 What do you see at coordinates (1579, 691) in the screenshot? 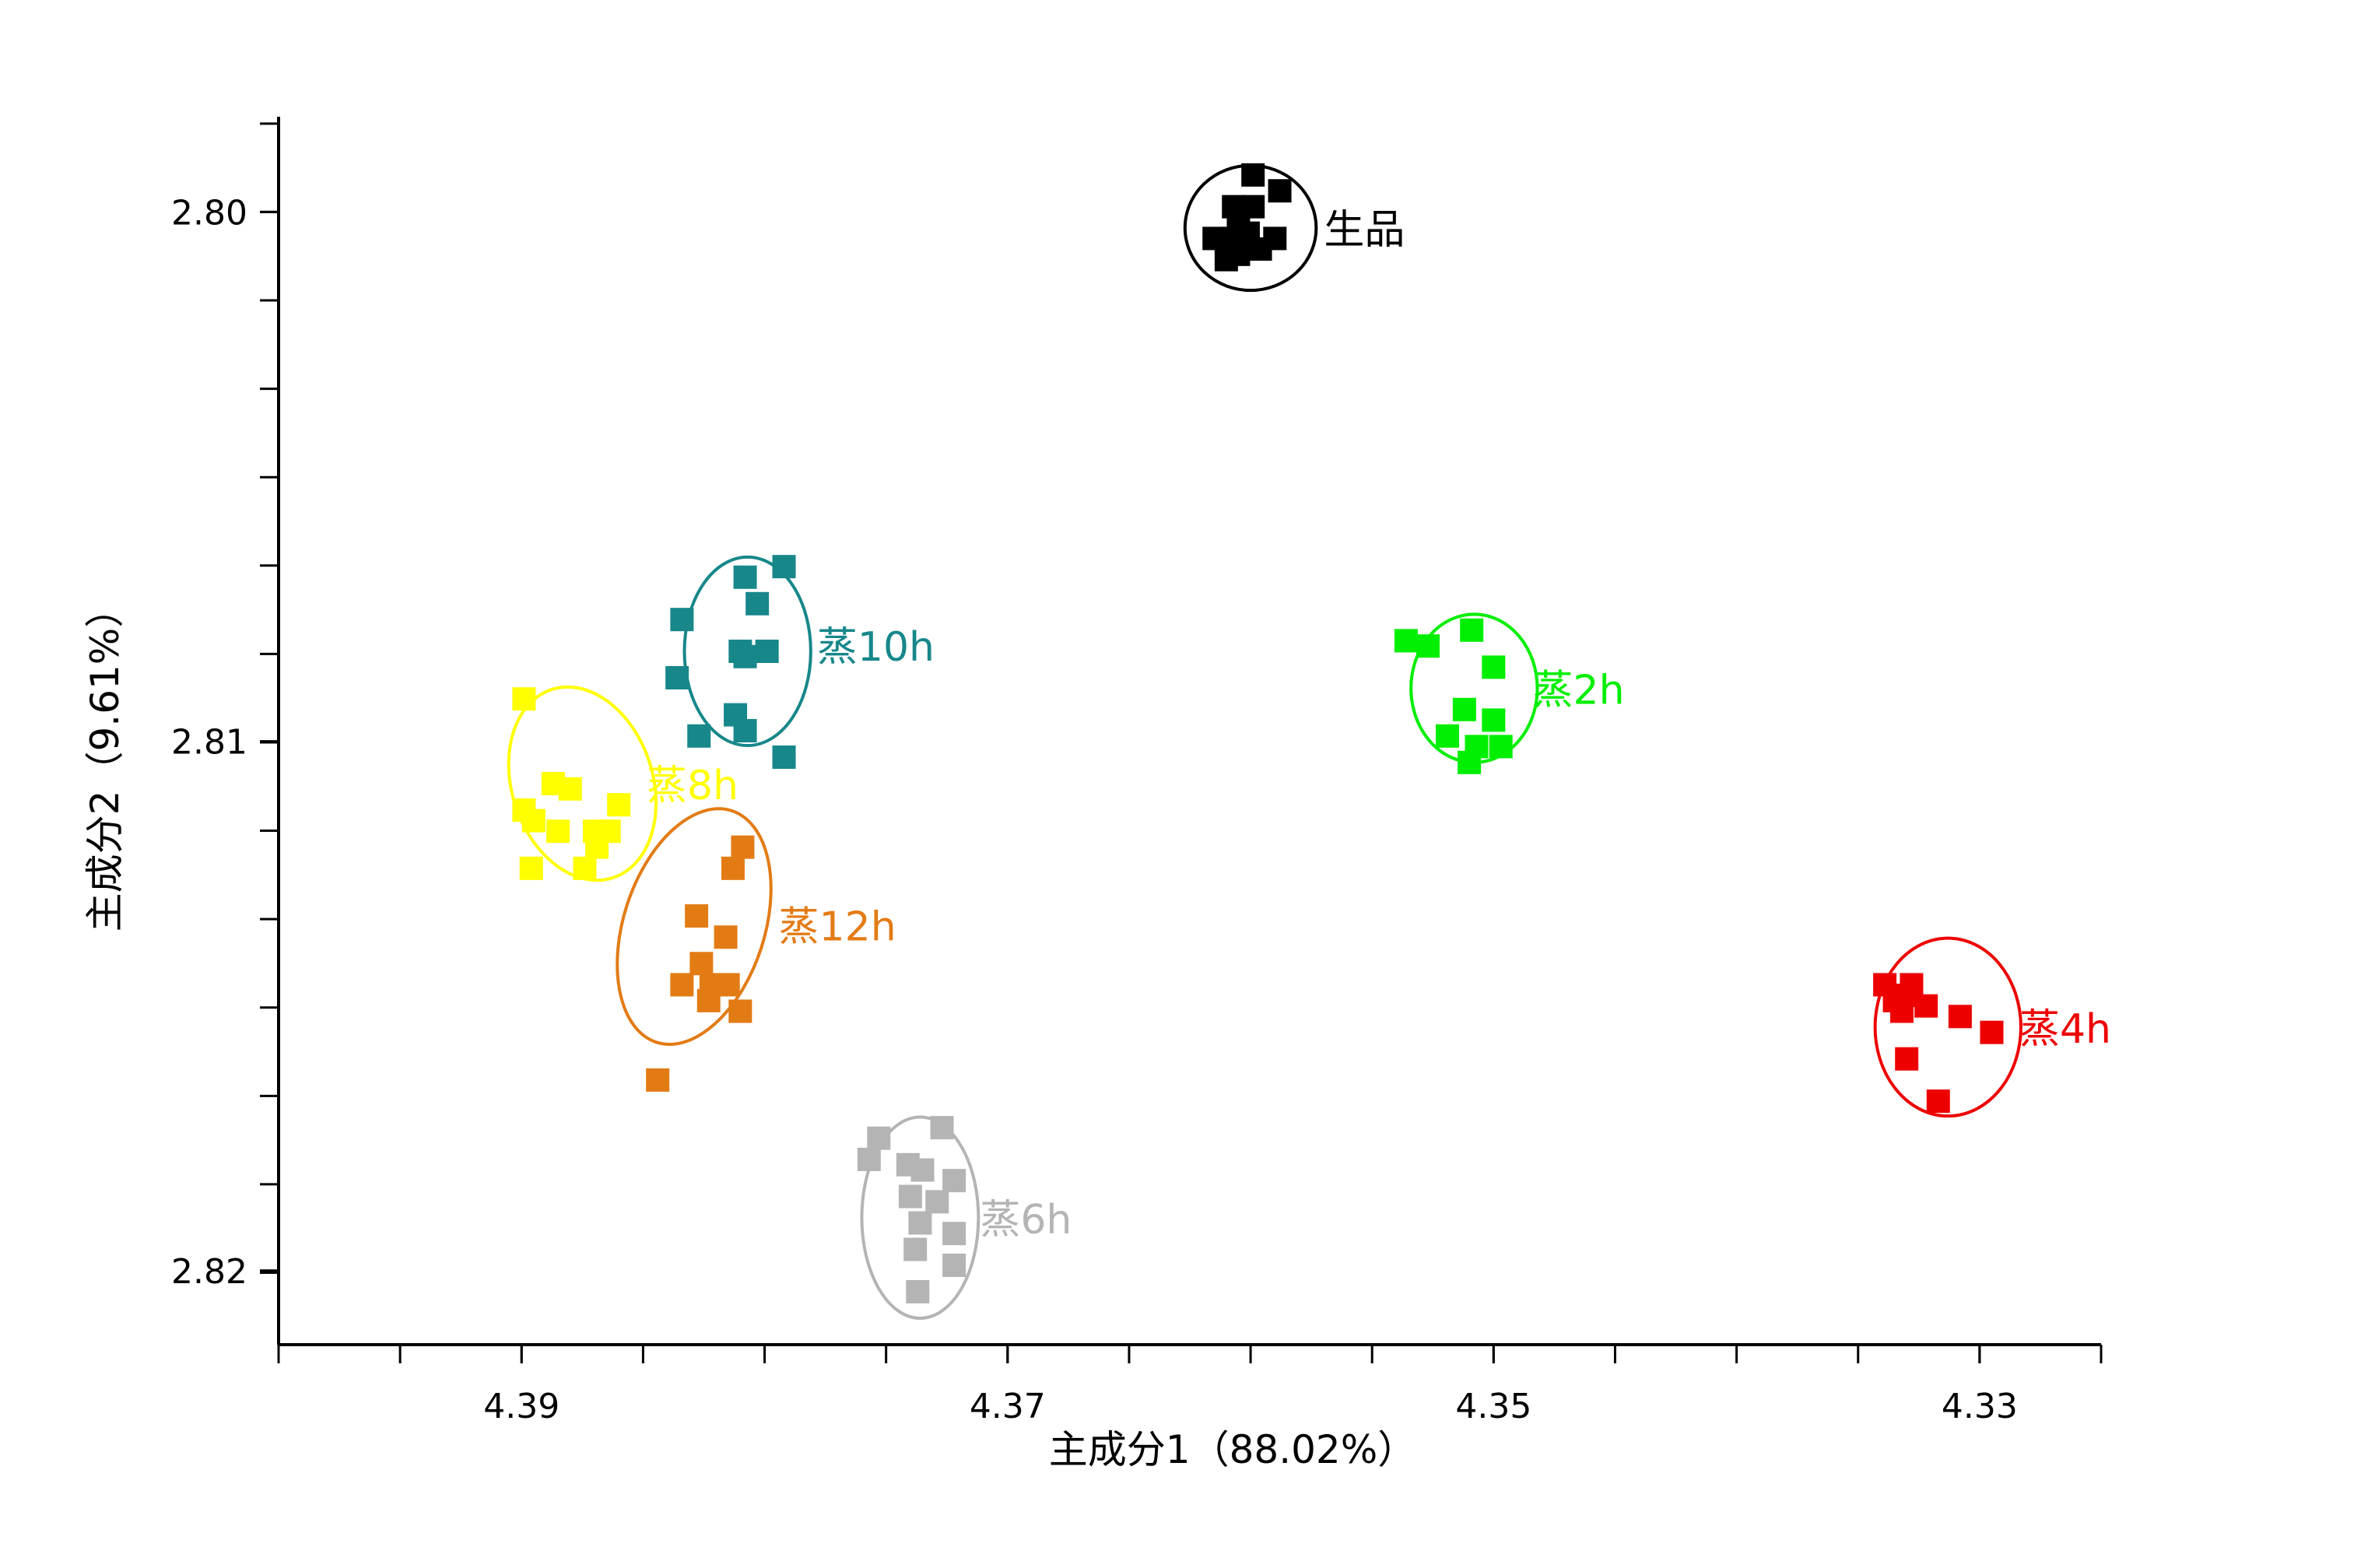
I see `series-label: 蒸2h` at bounding box center [1579, 691].